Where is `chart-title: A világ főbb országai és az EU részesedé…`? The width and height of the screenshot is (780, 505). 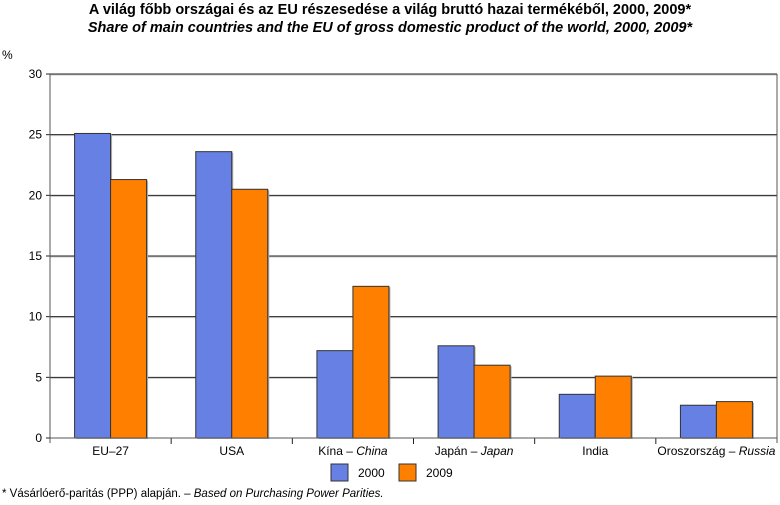 chart-title: A világ főbb országai és az EU részesedé… is located at coordinates (390, 10).